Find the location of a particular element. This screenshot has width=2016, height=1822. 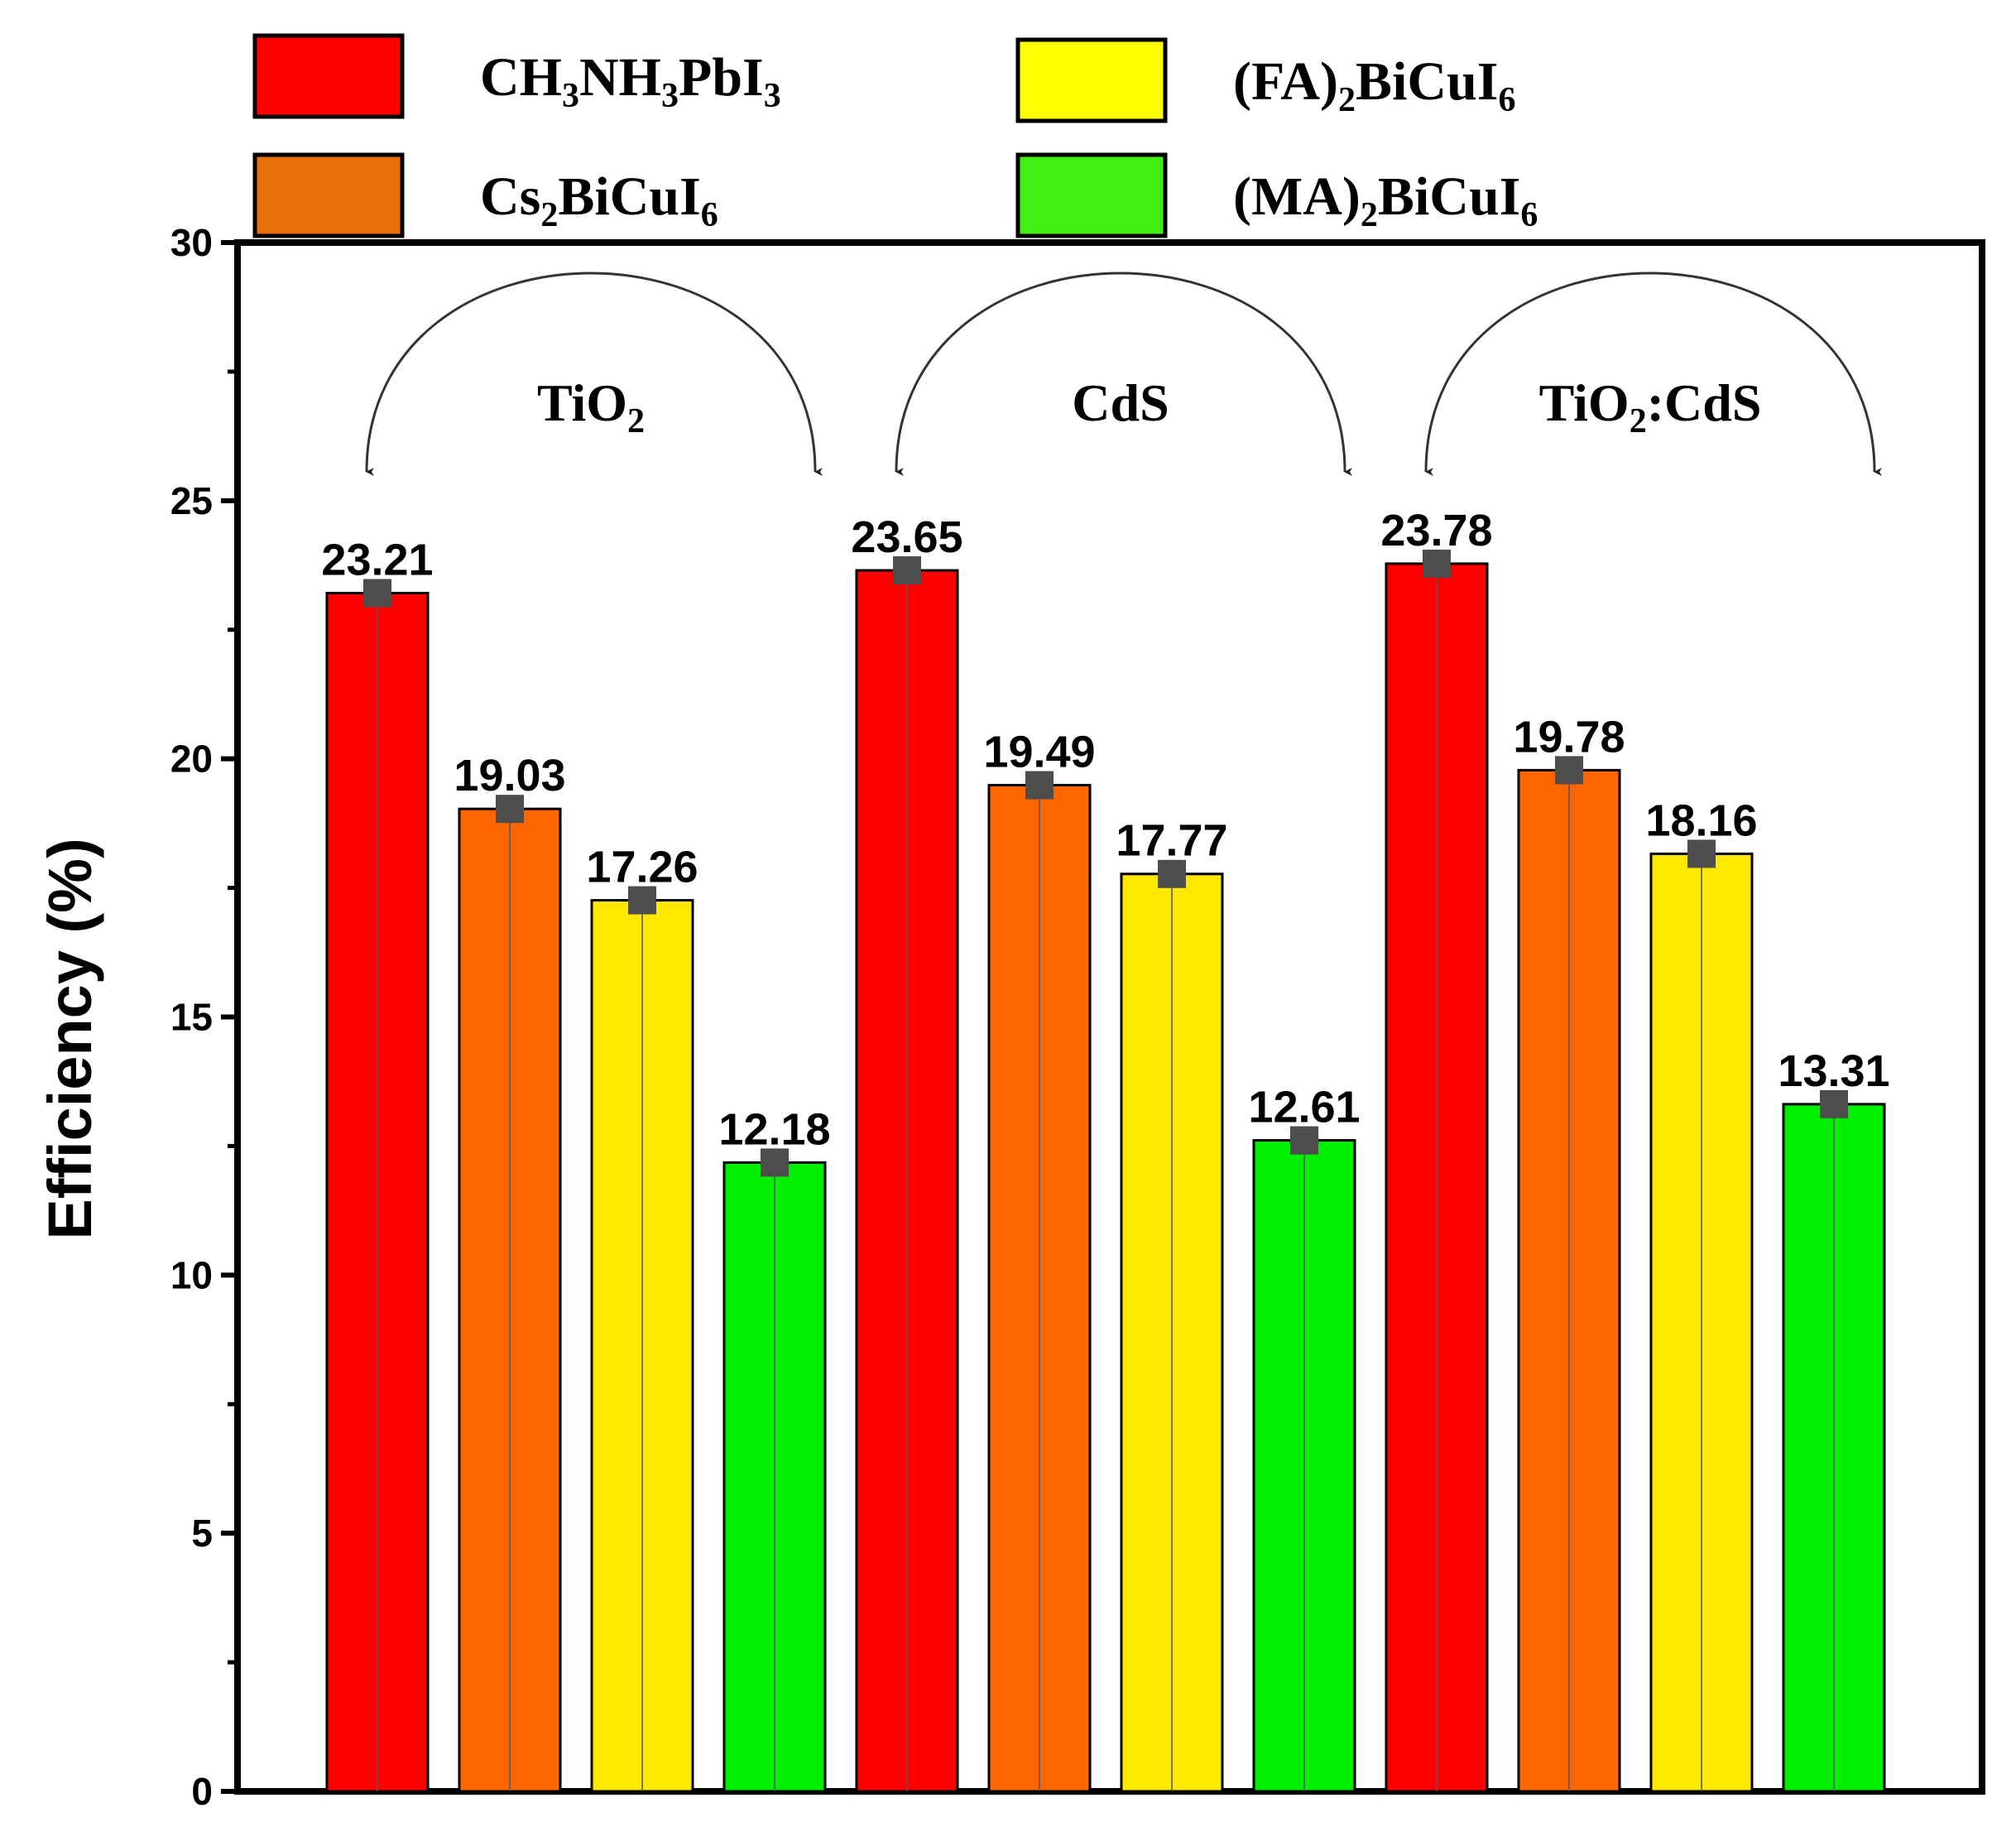

y-tick-label: 20 is located at coordinates (191, 759).